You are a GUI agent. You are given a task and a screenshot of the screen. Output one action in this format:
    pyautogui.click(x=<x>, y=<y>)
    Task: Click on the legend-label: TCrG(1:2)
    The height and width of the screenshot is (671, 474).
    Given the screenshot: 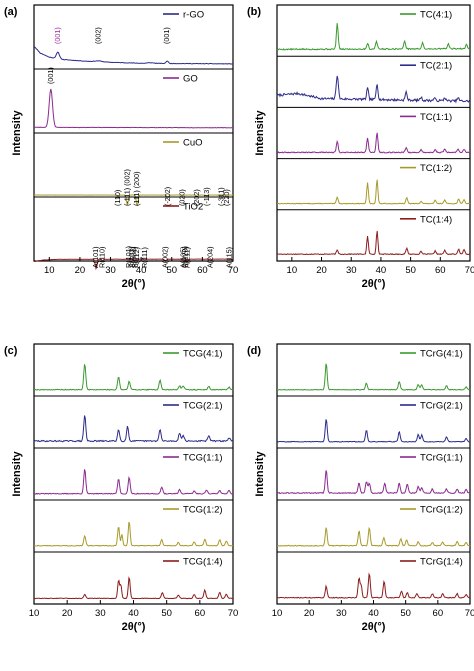 What is the action you would take?
    pyautogui.click(x=441, y=510)
    